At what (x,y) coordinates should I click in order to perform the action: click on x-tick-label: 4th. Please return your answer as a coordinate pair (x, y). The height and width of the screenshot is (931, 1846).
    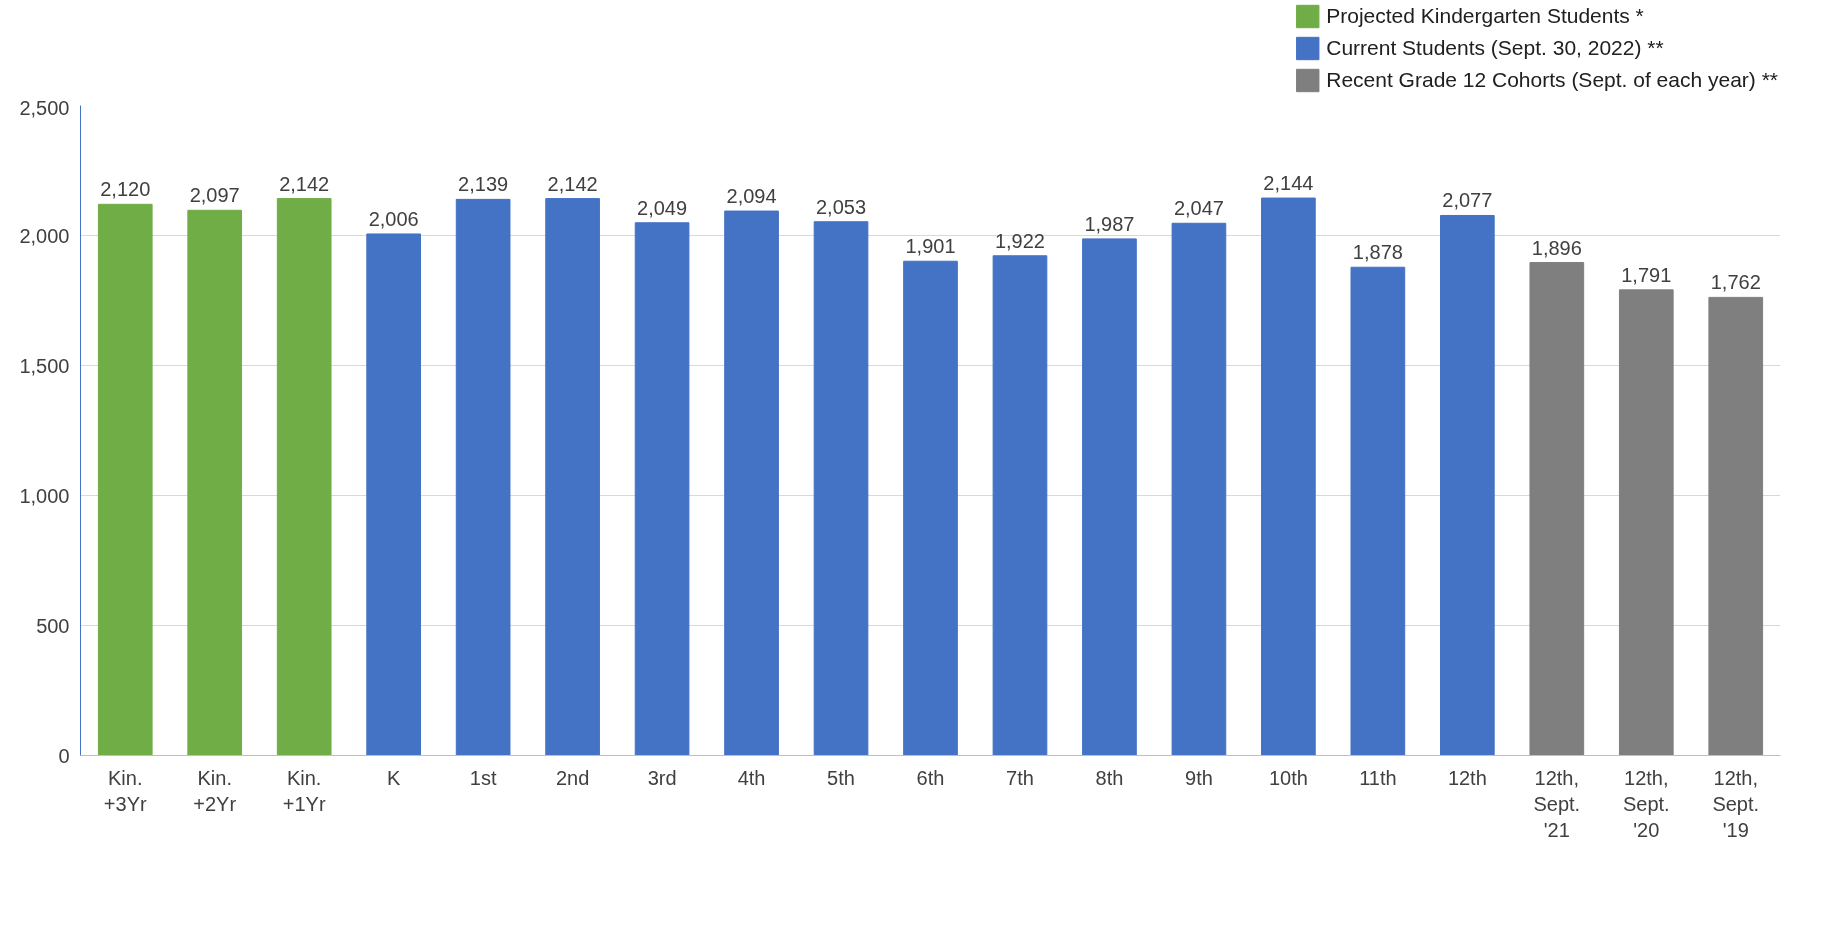
    Looking at the image, I should click on (751, 777).